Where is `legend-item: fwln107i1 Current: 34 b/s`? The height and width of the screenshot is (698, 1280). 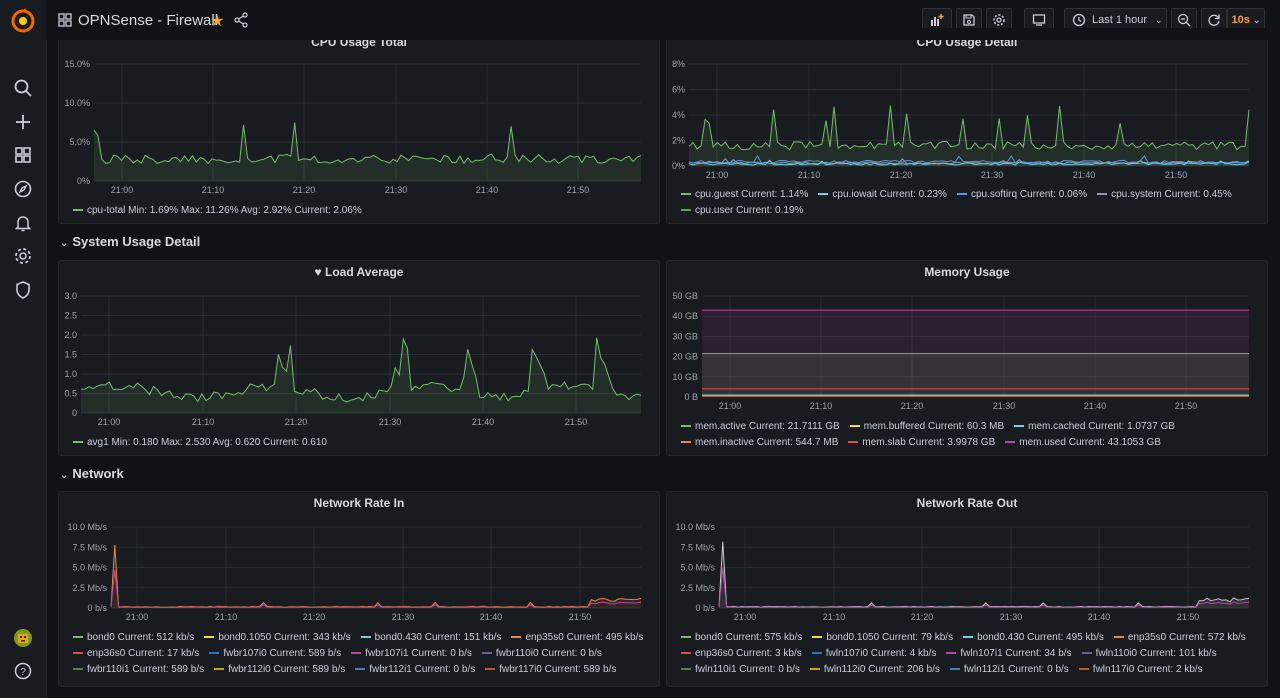 legend-item: fwln107i1 Current: 34 b/s is located at coordinates (1009, 654).